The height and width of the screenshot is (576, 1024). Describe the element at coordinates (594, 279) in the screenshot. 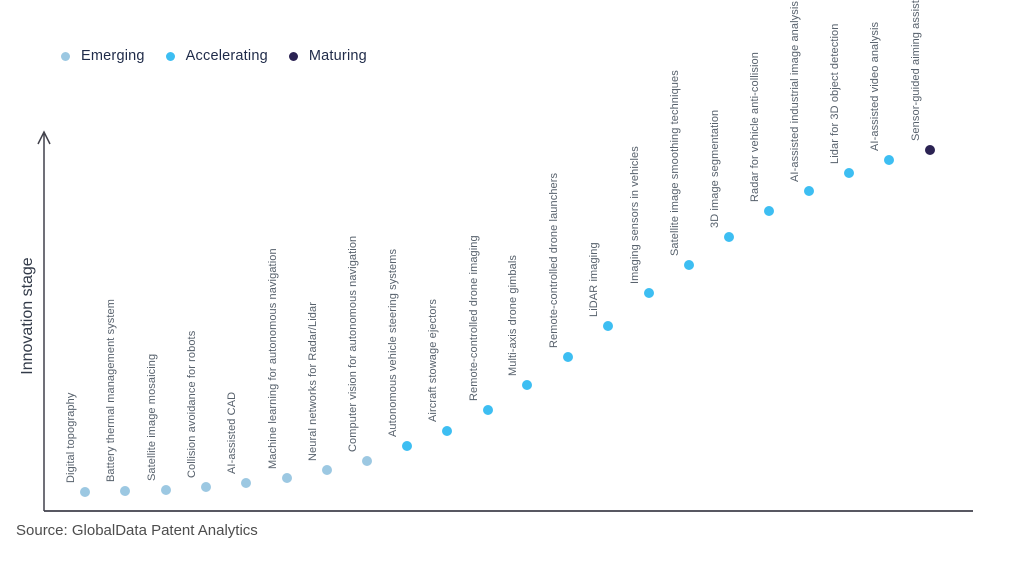

I see `data-point-label: LiDAR imaging` at that location.